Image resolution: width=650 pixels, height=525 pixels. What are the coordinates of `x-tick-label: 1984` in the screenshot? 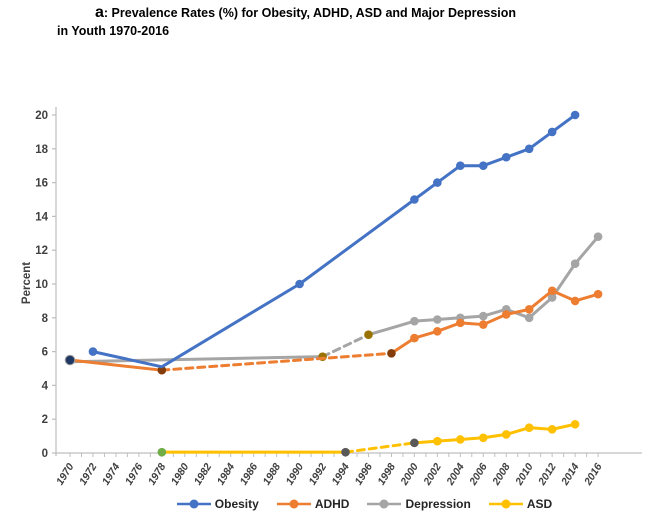 It's located at (226, 474).